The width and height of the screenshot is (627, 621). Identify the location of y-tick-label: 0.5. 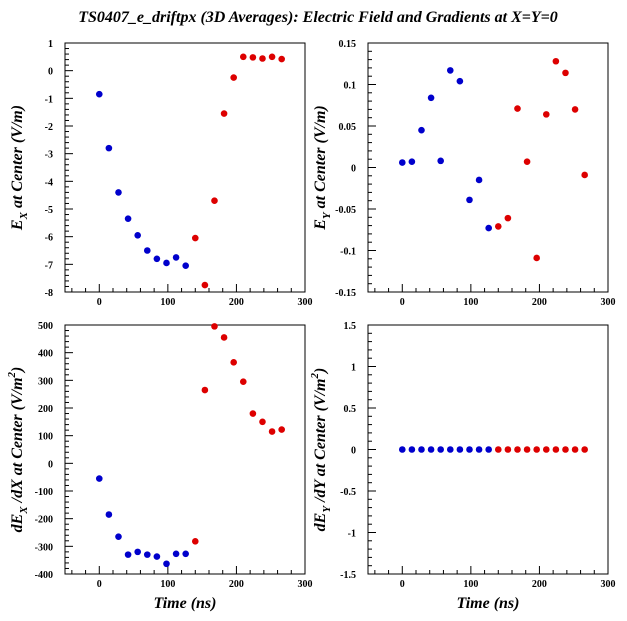
(350, 409).